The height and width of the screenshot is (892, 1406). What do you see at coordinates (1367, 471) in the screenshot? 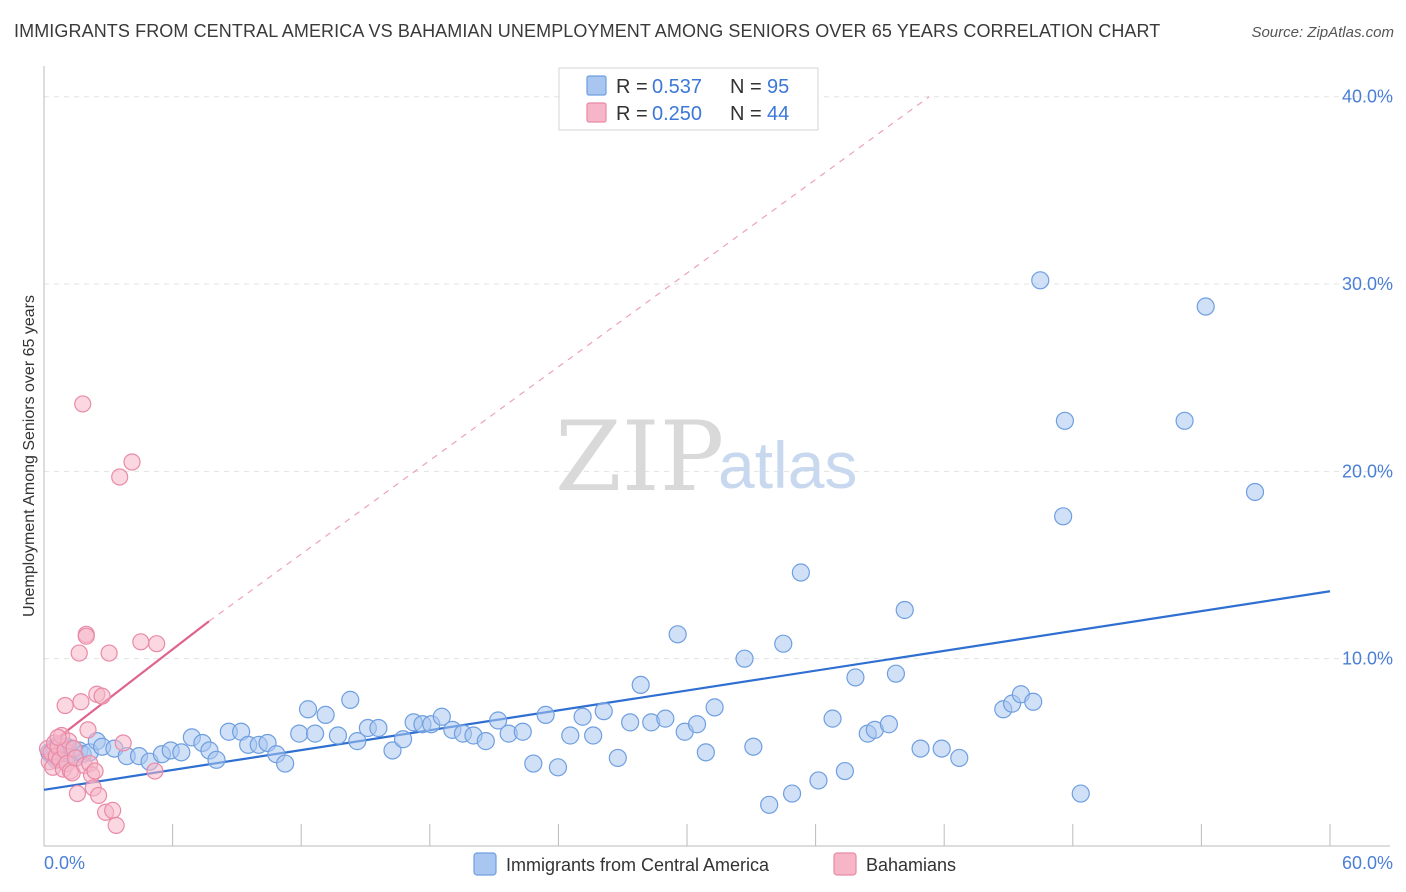
I see `y-tick-label: 20.0%` at bounding box center [1367, 471].